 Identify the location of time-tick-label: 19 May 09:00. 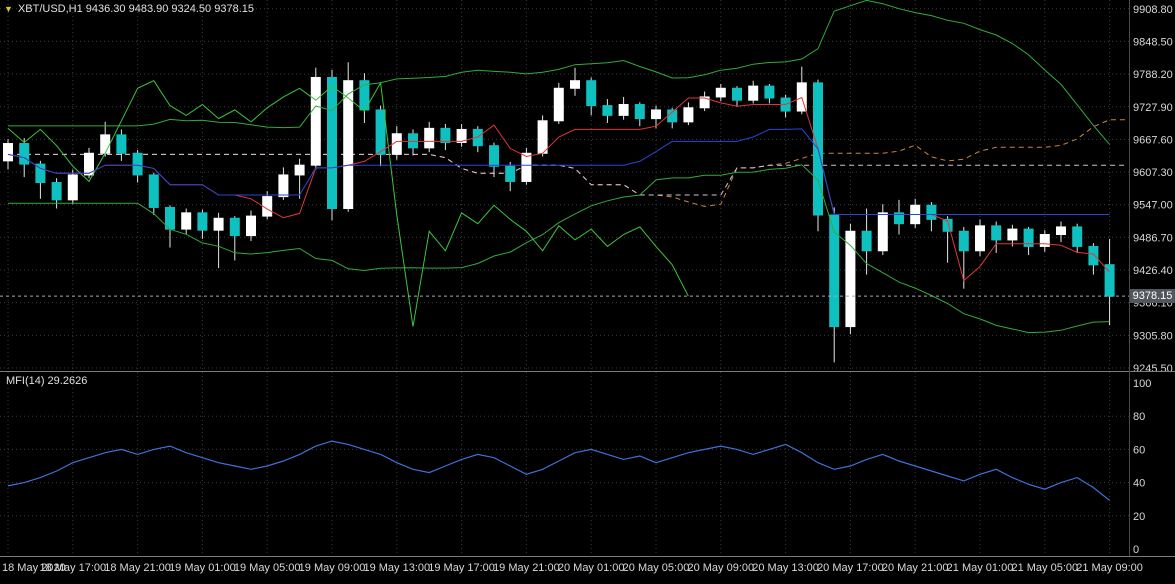
(332, 568).